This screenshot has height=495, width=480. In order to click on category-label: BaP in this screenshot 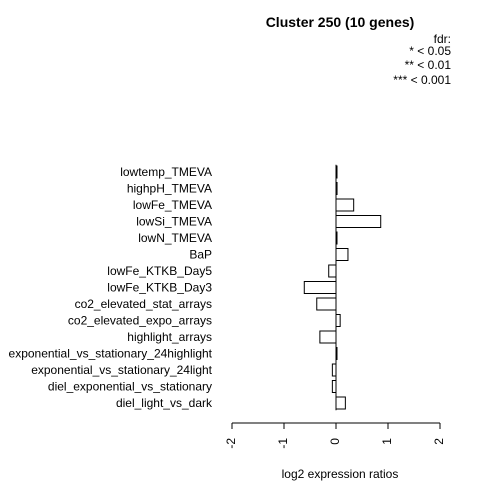, I will do `click(200, 255)`.